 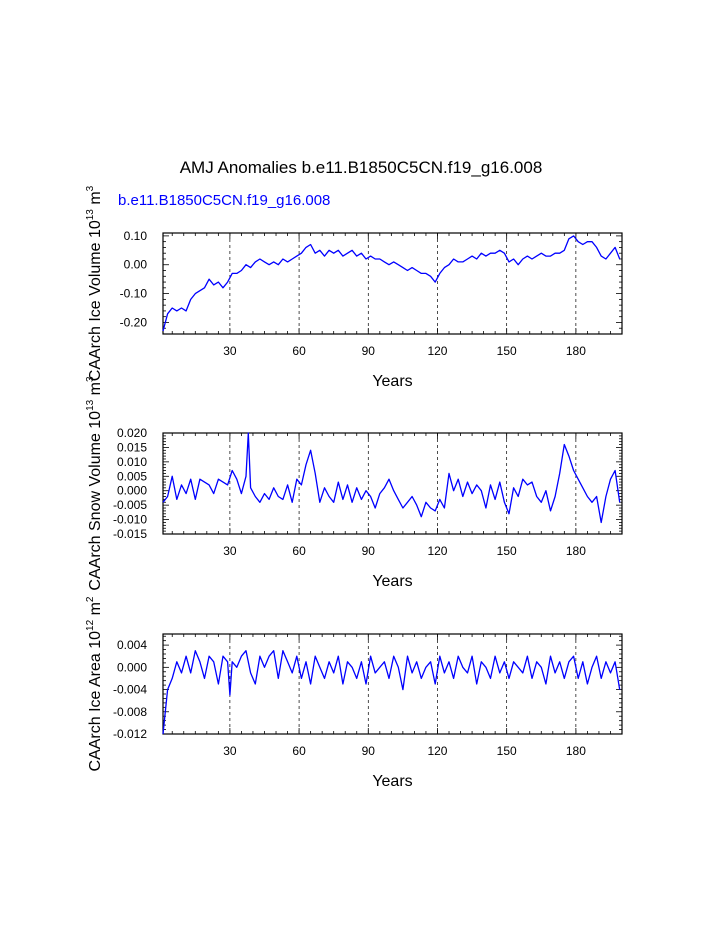 I want to click on snow-volume-y-axis-label: CAArch Snow Volume 1013 m3, so click(x=94, y=483).